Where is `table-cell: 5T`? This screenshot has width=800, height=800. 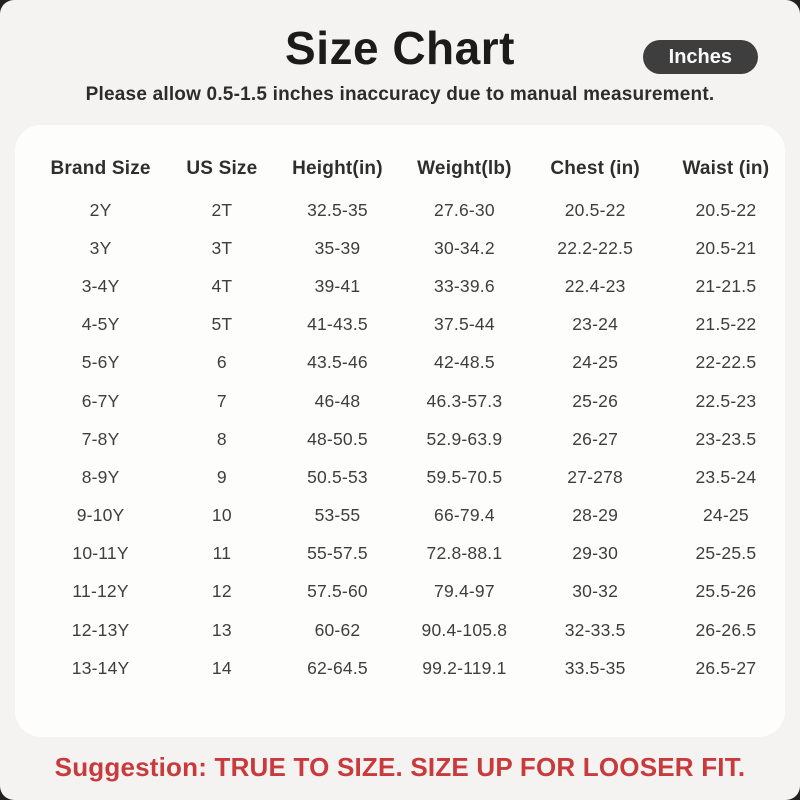 table-cell: 5T is located at coordinates (222, 324).